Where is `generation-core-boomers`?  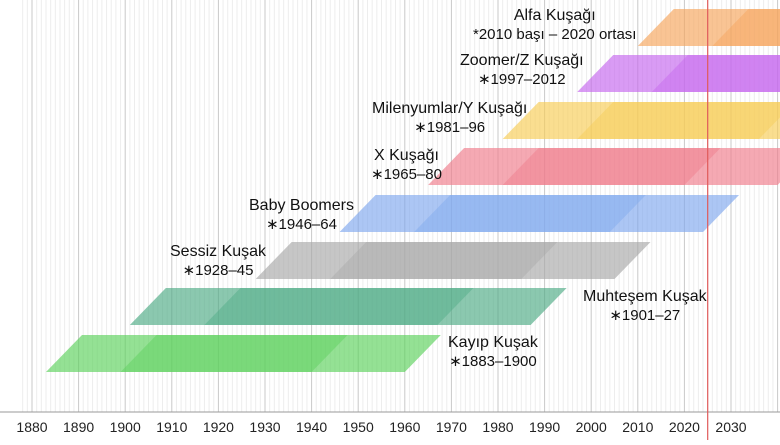
generation-core-boomers is located at coordinates (530, 213).